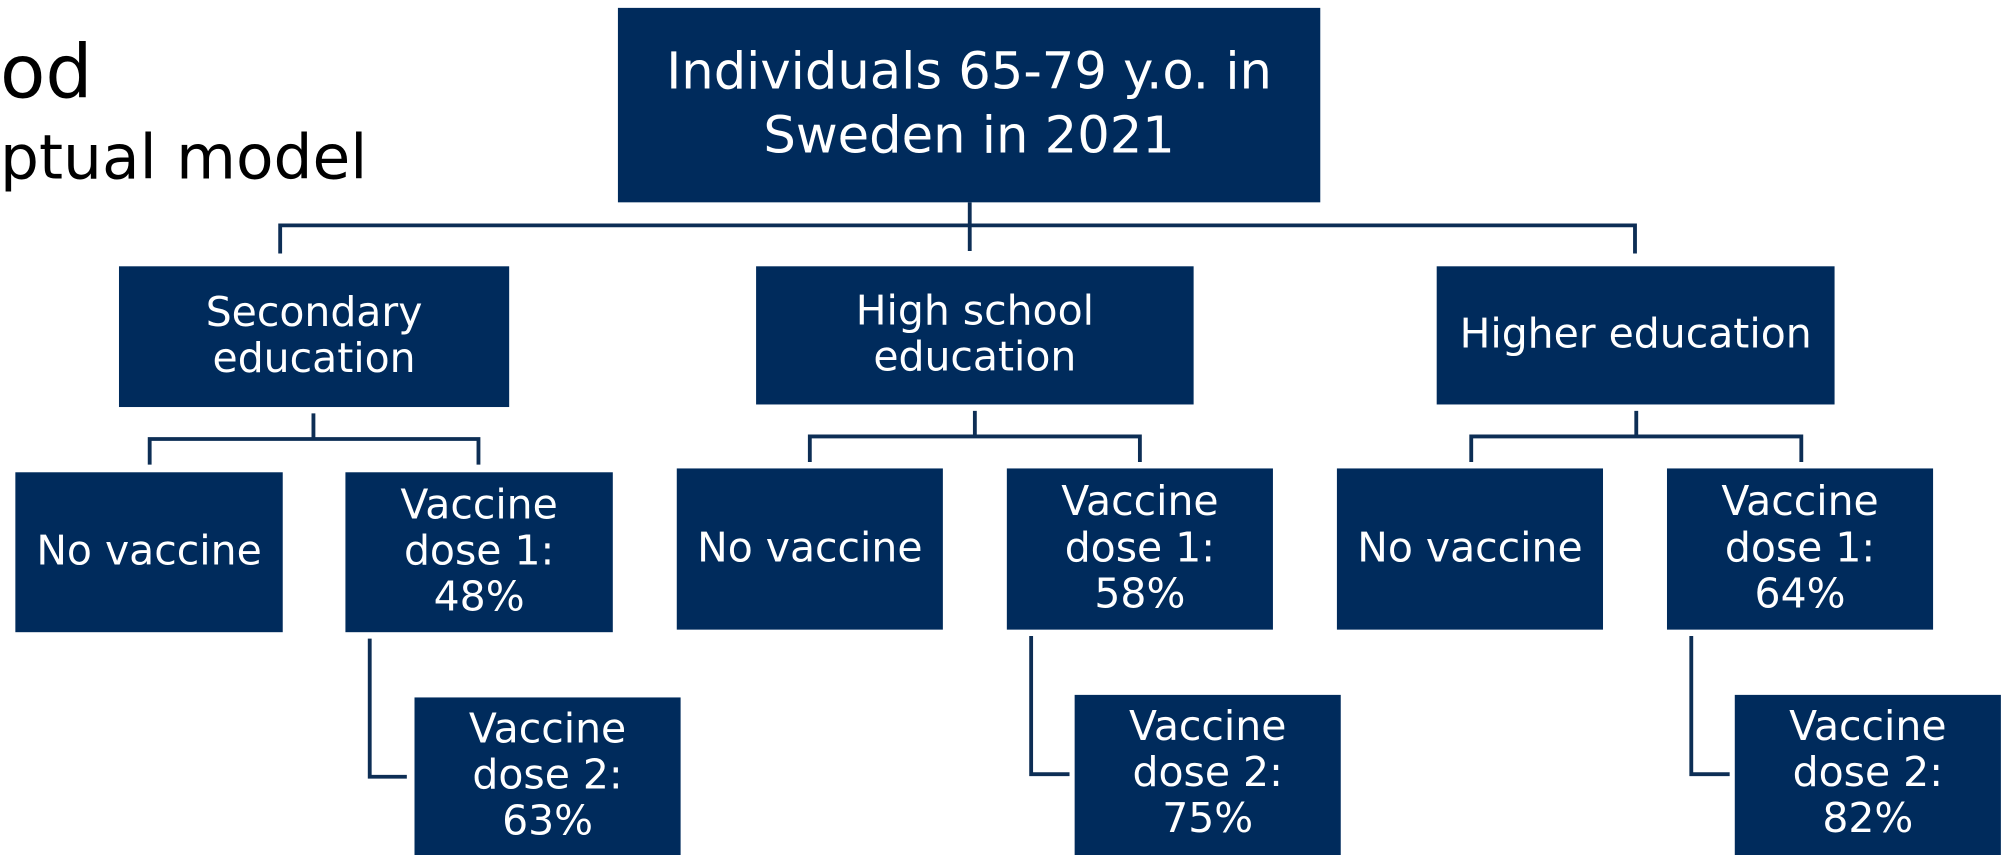 The width and height of the screenshot is (2006, 855). I want to click on node-label: 75%, so click(1207, 818).